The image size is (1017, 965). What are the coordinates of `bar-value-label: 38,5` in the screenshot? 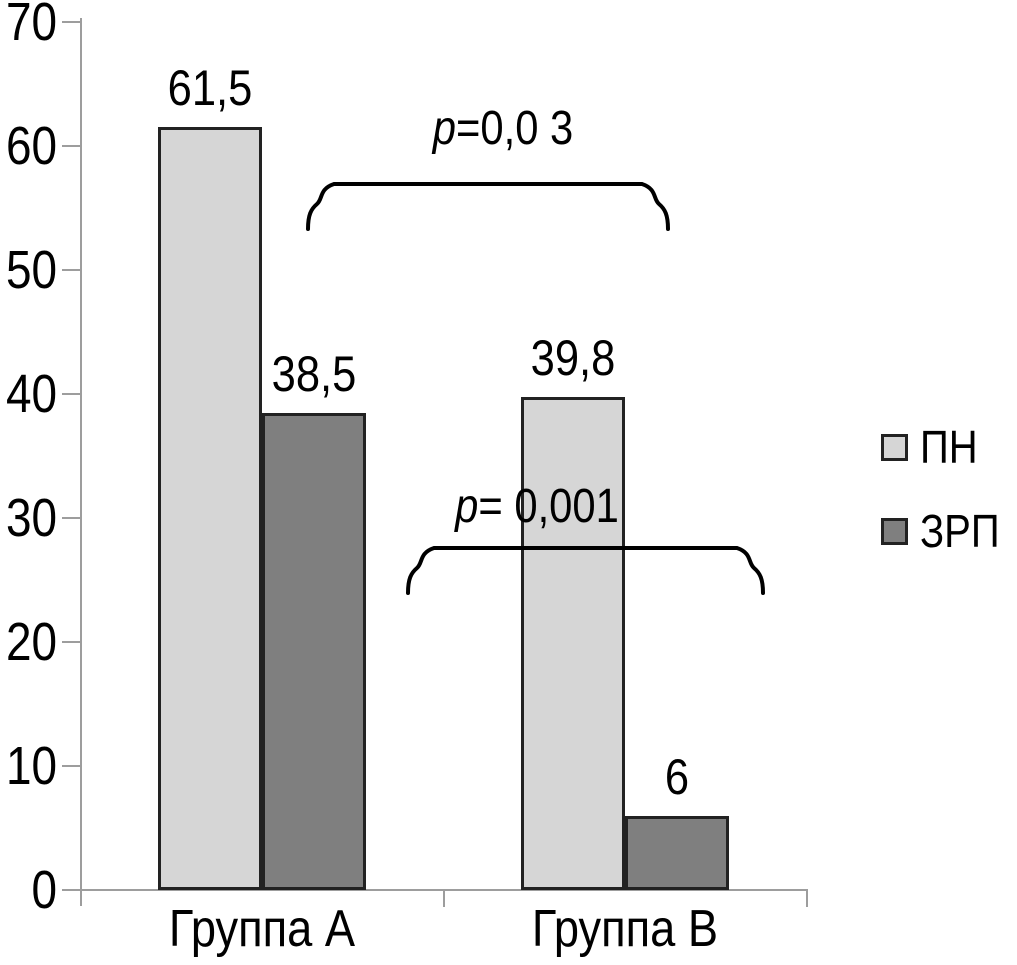 It's located at (314, 373).